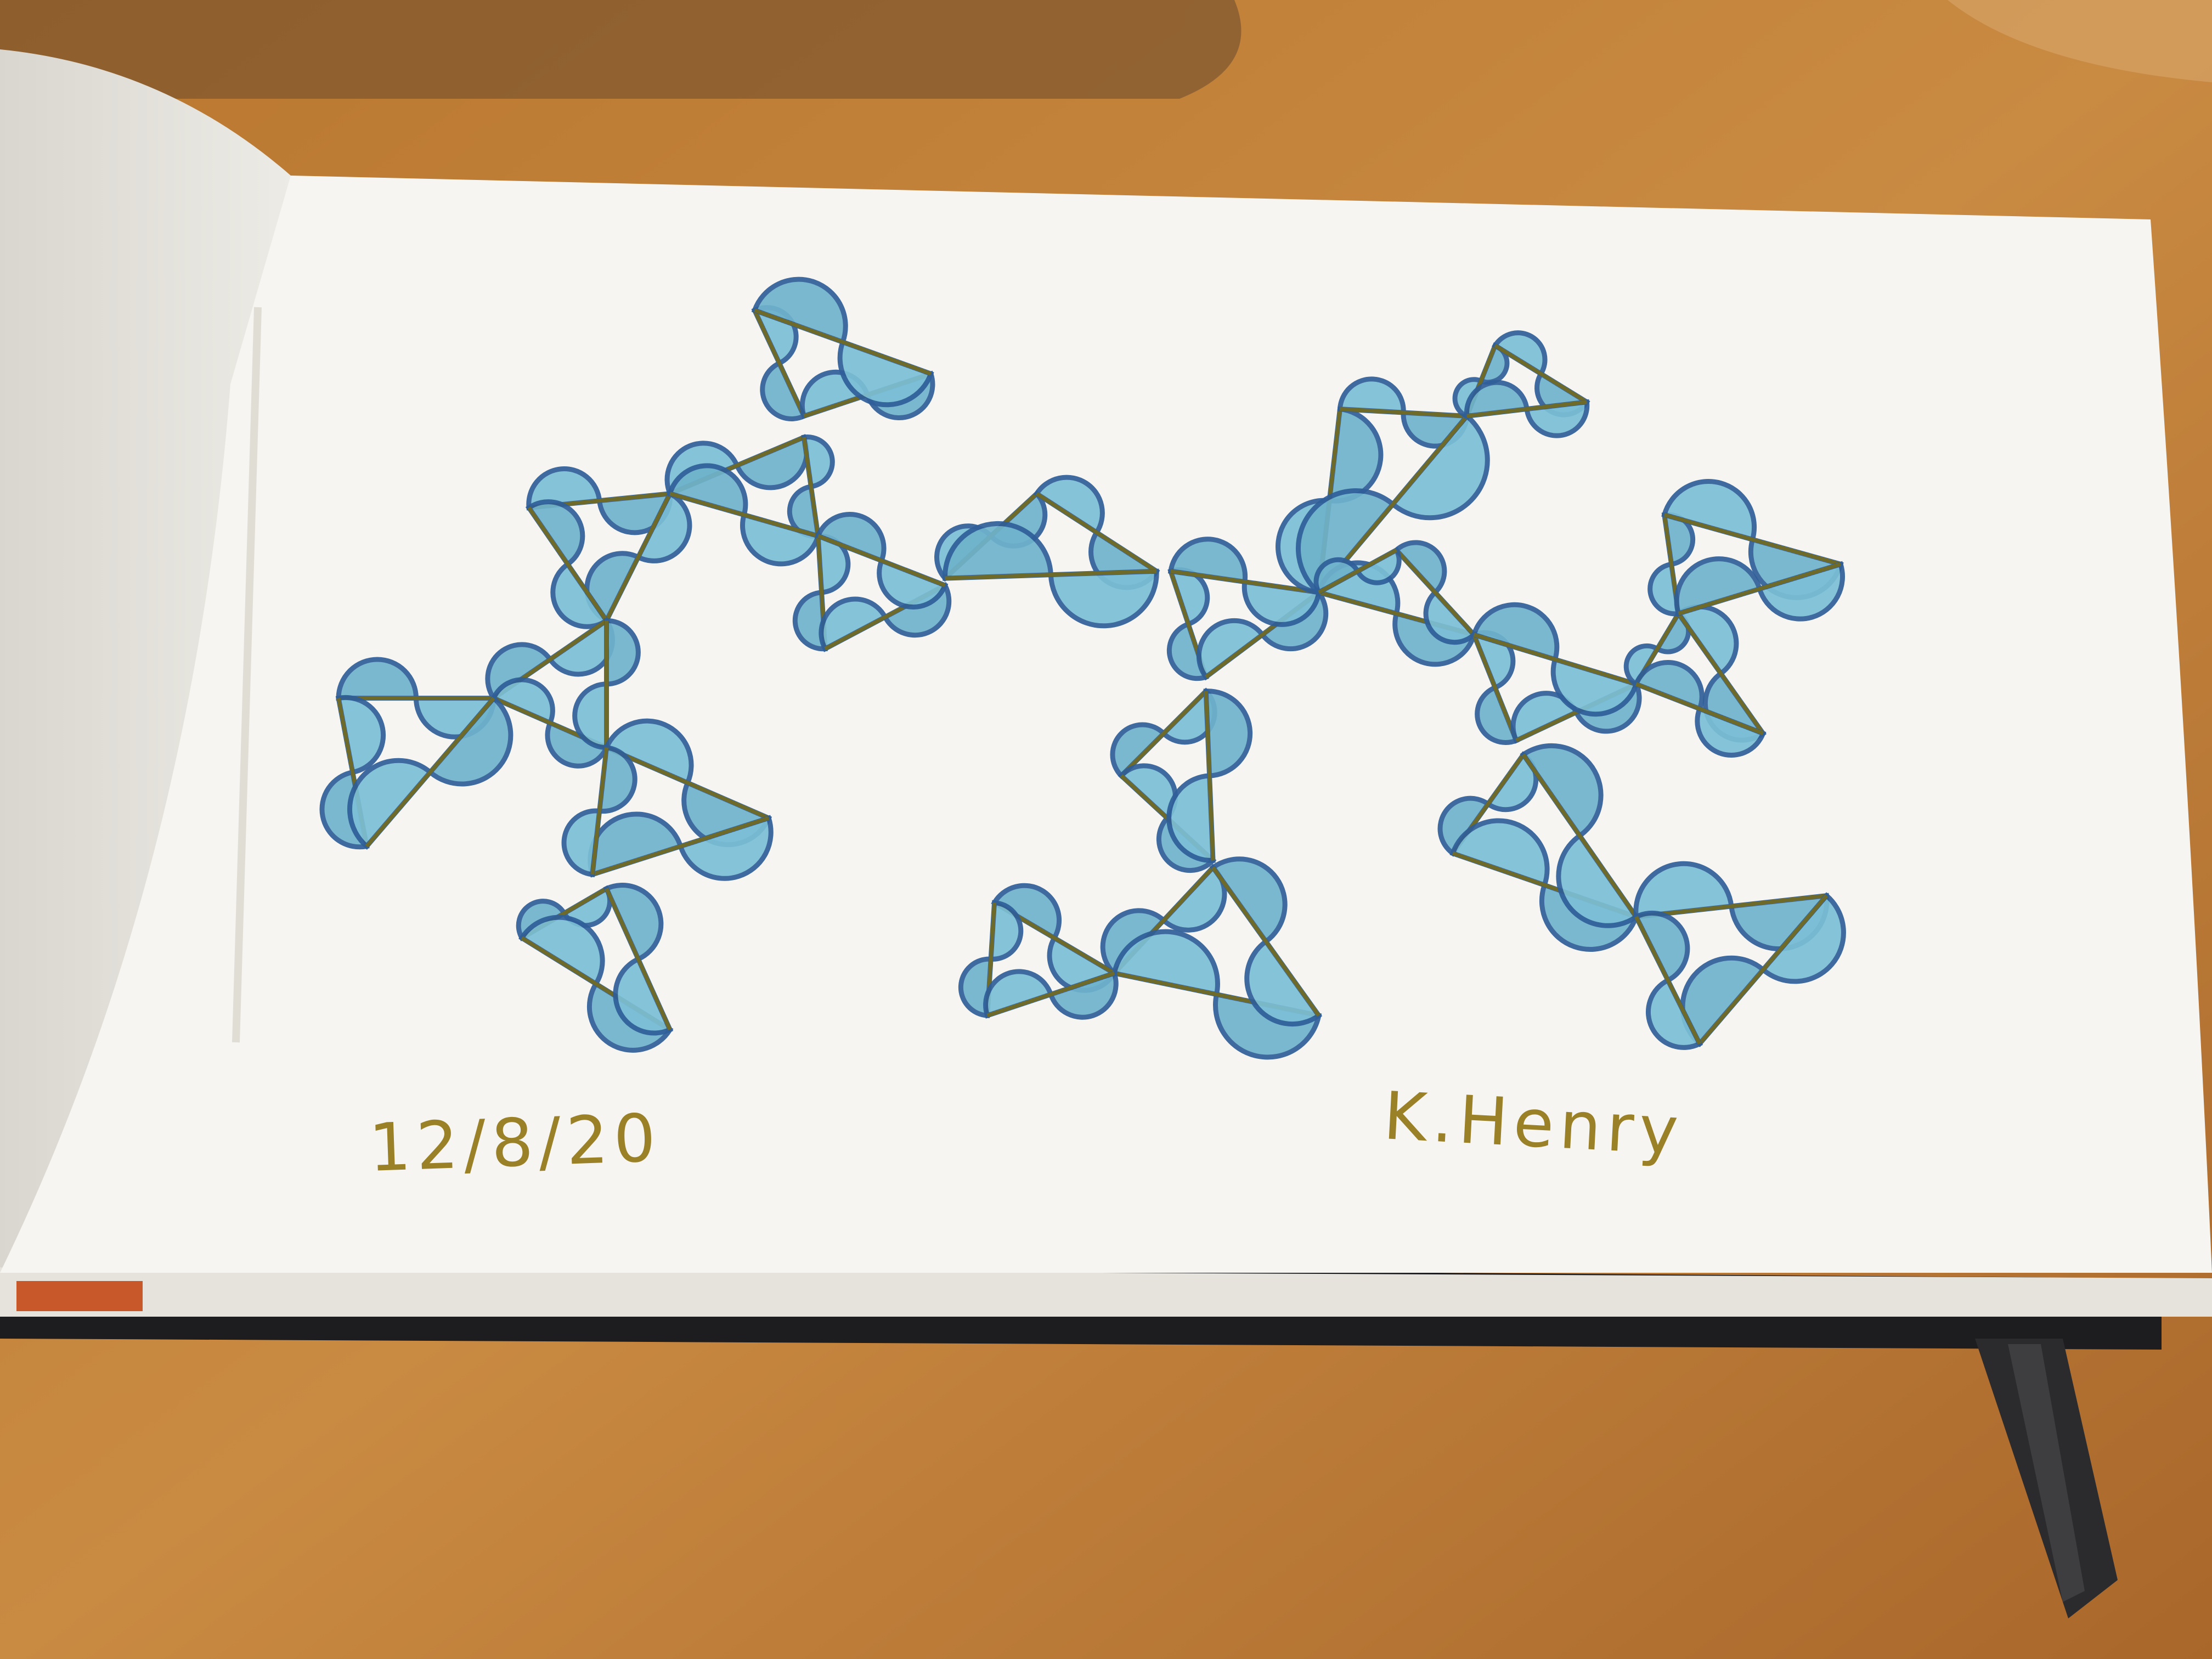  What do you see at coordinates (515, 1143) in the screenshot?
I see `date-text: 12/8/20` at bounding box center [515, 1143].